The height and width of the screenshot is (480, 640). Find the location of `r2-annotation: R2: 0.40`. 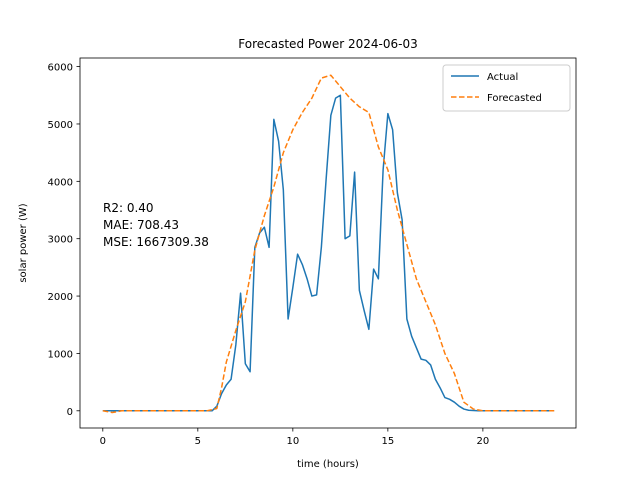

r2-annotation: R2: 0.40 is located at coordinates (128, 208).